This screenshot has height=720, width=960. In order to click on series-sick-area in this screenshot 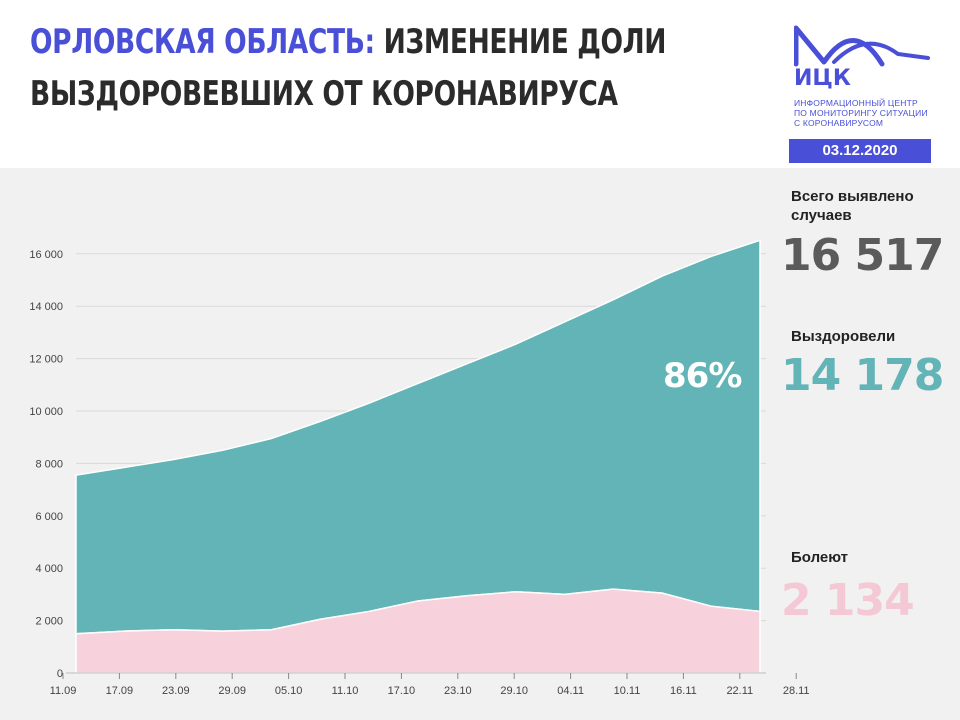, I will do `click(418, 631)`.